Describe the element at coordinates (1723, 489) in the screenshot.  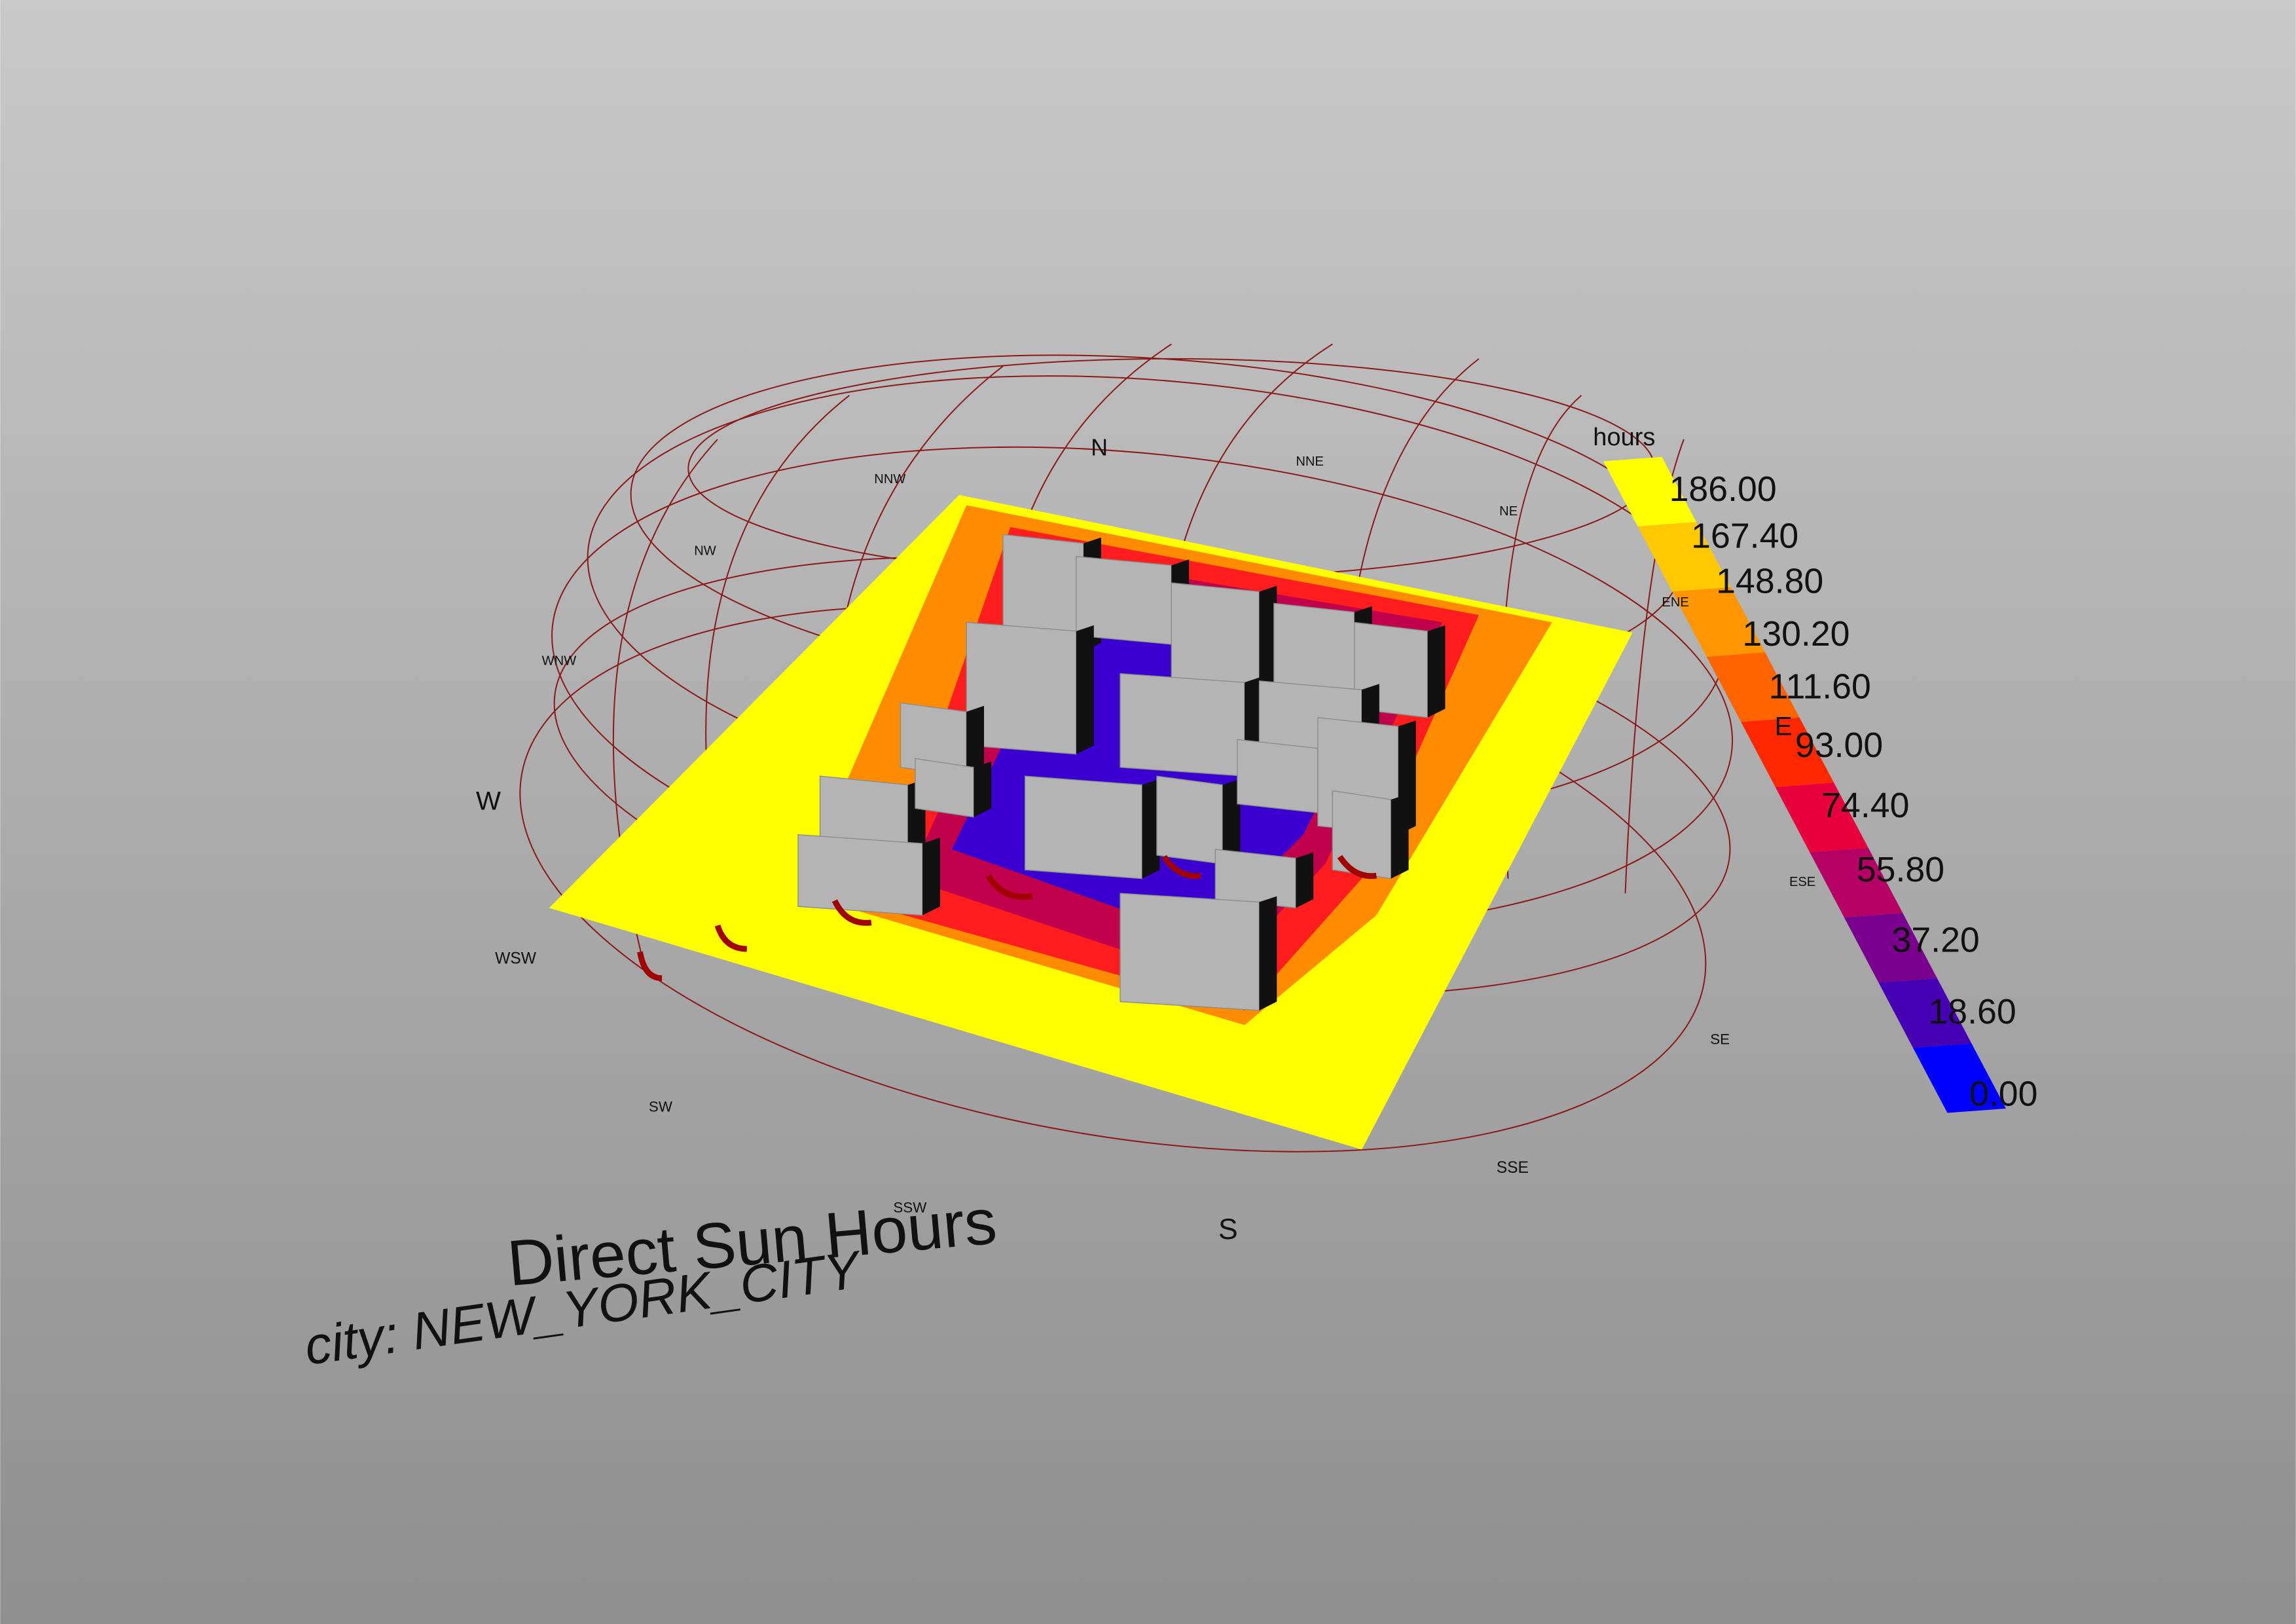
I see `legend-label: 186.00` at that location.